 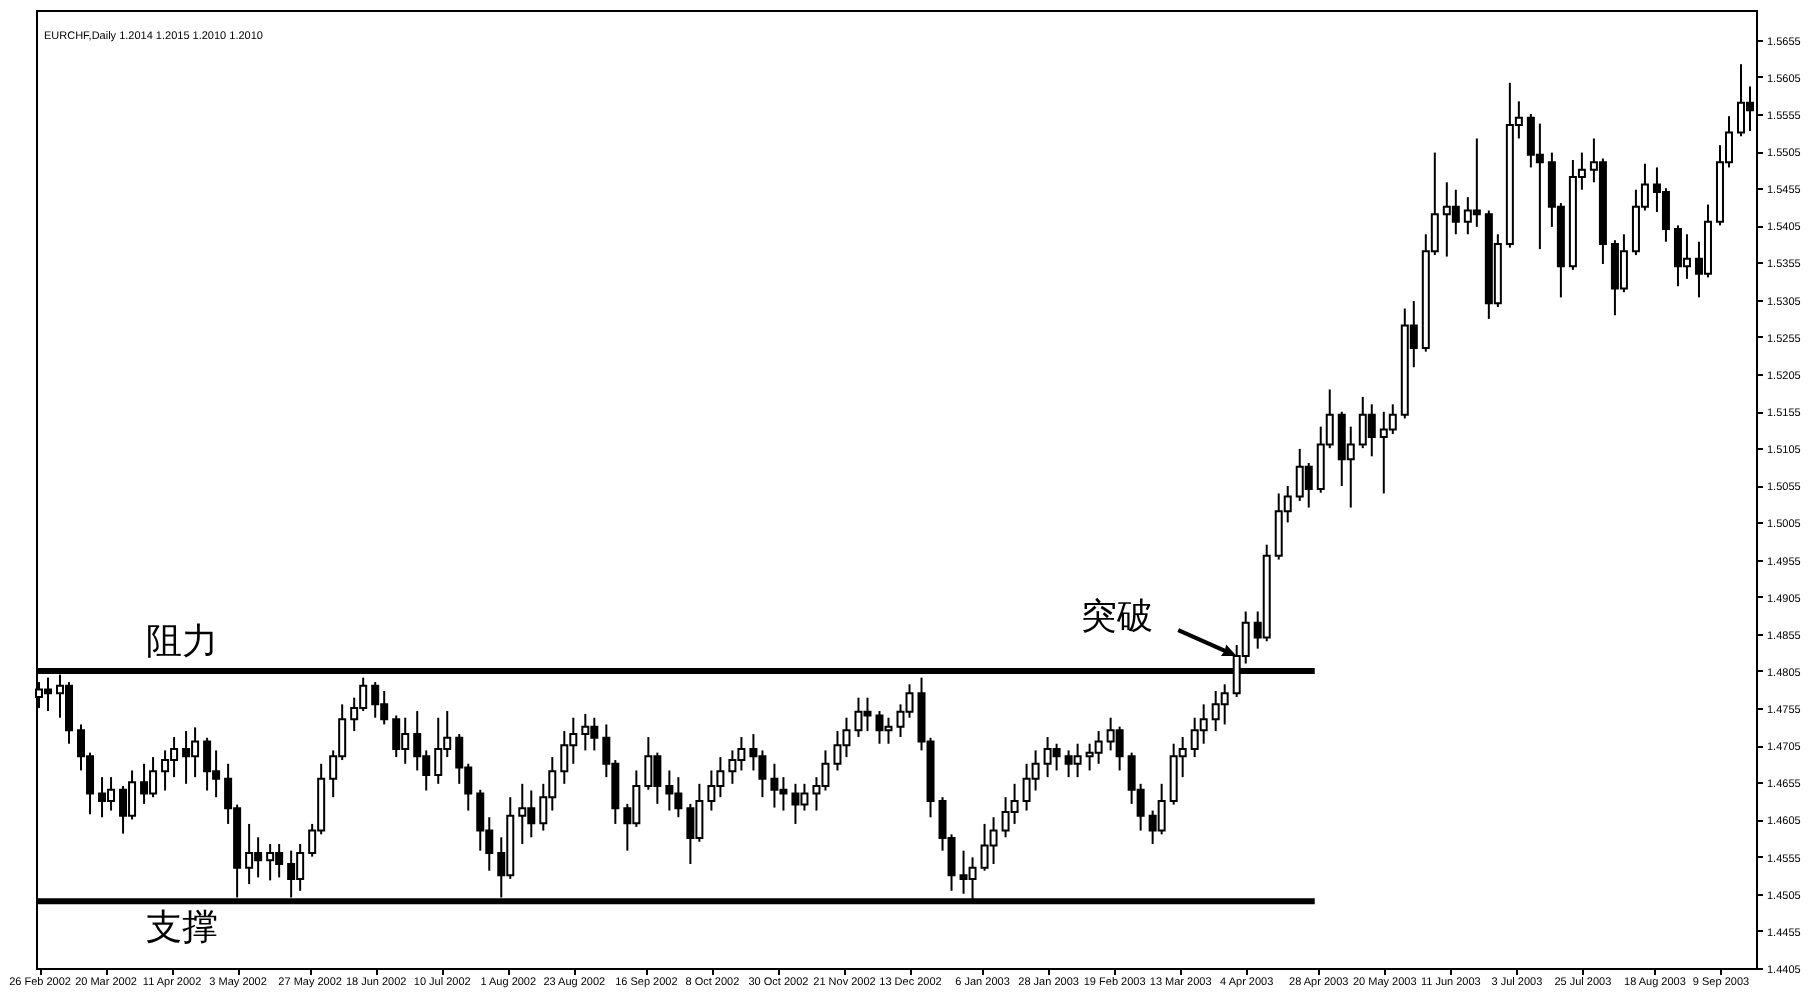 I want to click on annotation: 突破, so click(x=1116, y=617).